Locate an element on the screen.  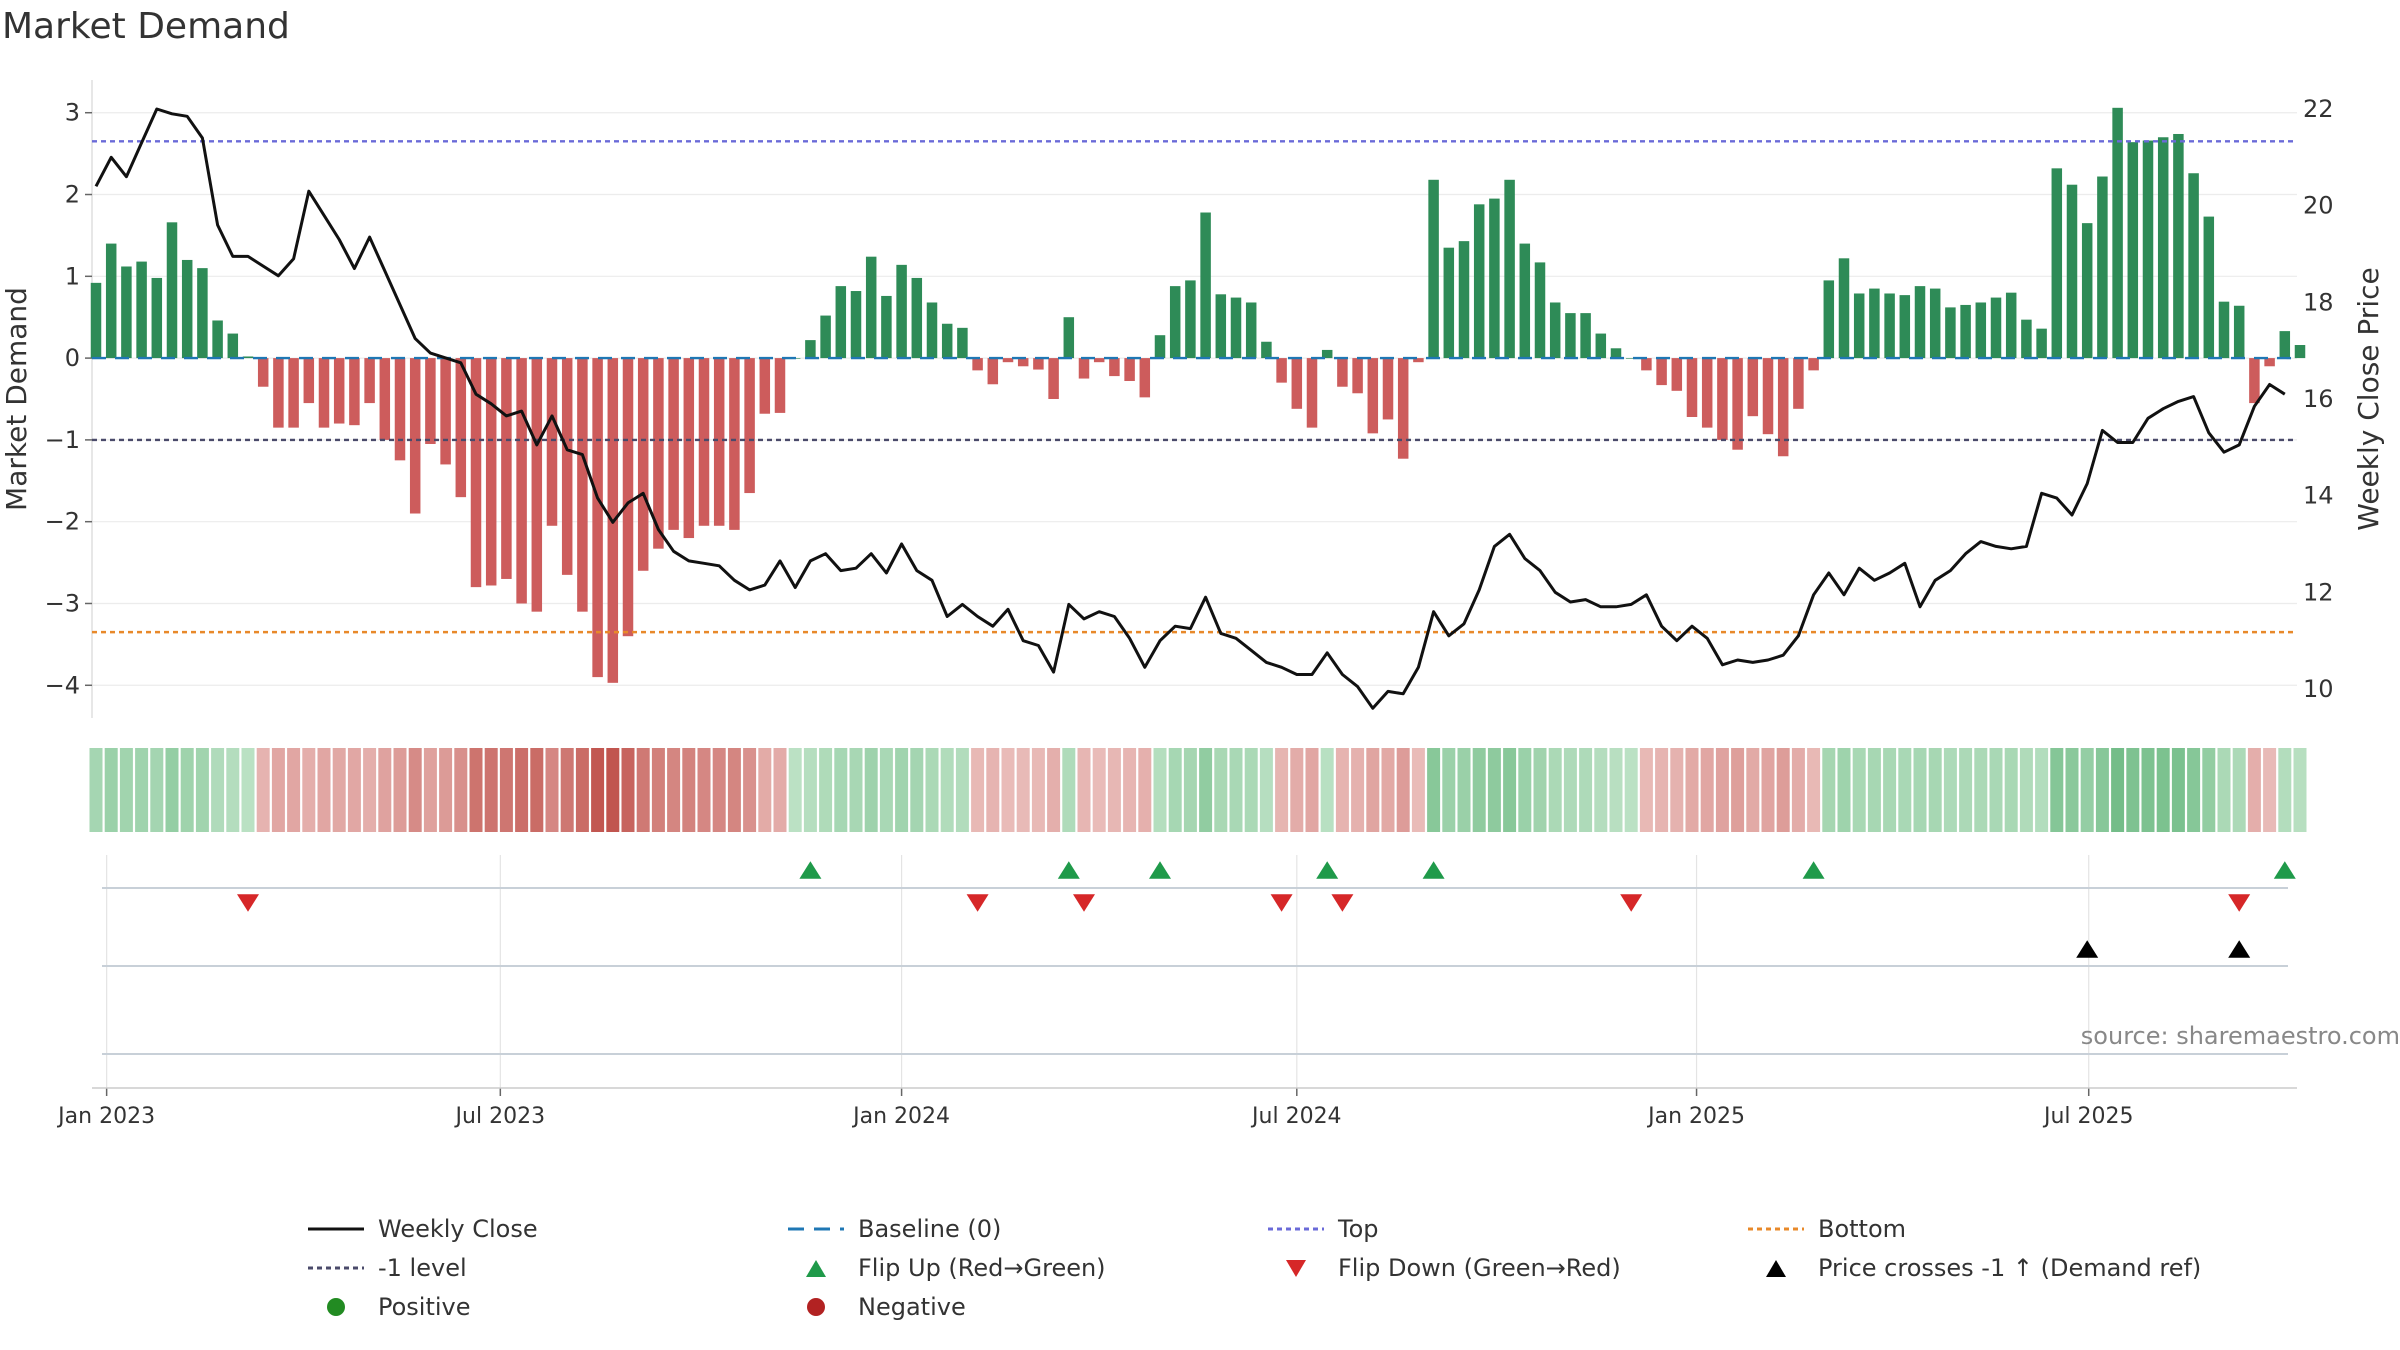
y-tick-label: 0 is located at coordinates (72, 358).